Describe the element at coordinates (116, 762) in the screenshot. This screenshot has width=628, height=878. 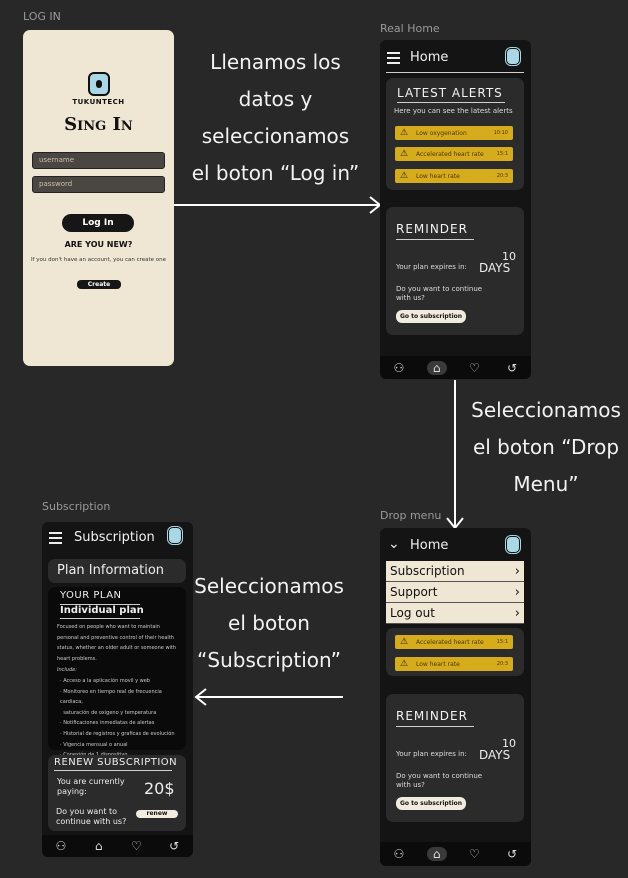
I see `renew-title: RENEW SUBSCRIPTION` at that location.